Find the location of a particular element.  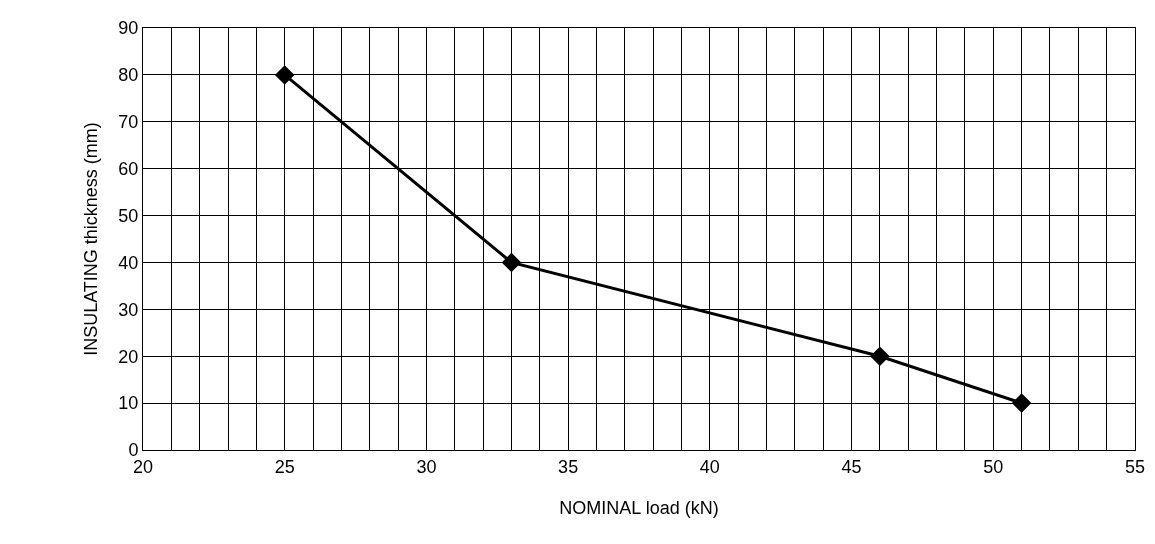

x-tick-label: 30 is located at coordinates (426, 466).